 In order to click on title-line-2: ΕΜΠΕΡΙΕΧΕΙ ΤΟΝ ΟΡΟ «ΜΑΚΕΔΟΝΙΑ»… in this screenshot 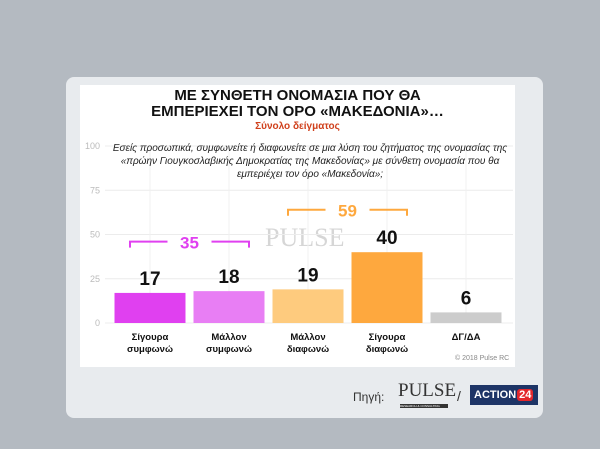, I will do `click(297, 111)`.